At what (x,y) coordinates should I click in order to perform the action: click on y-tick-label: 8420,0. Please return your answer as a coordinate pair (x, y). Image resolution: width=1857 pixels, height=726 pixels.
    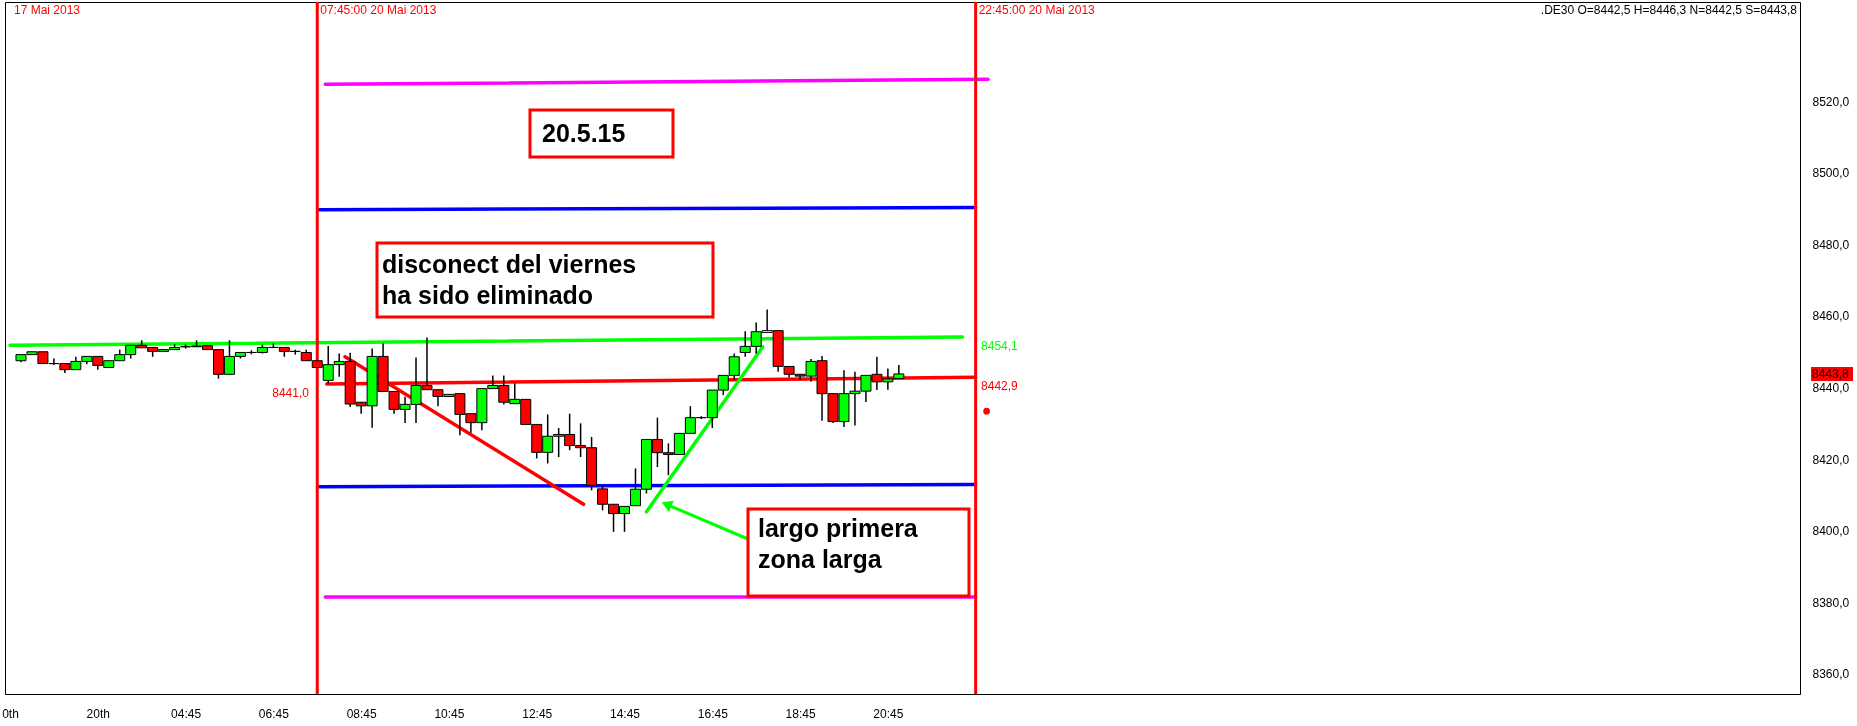
    Looking at the image, I should click on (1831, 459).